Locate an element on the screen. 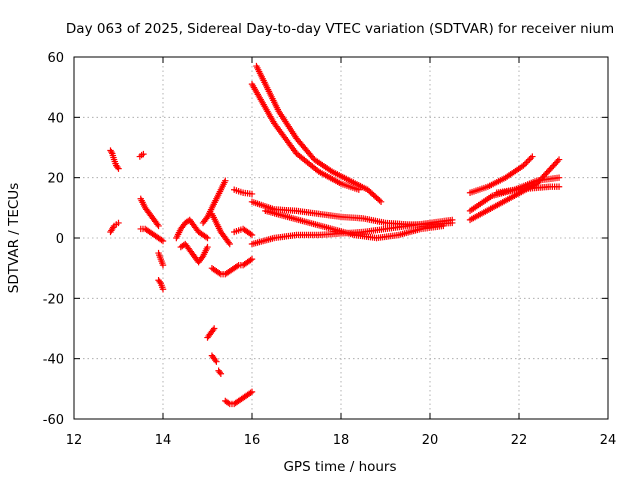 The width and height of the screenshot is (640, 480). x-tick-label: 16 is located at coordinates (252, 440).